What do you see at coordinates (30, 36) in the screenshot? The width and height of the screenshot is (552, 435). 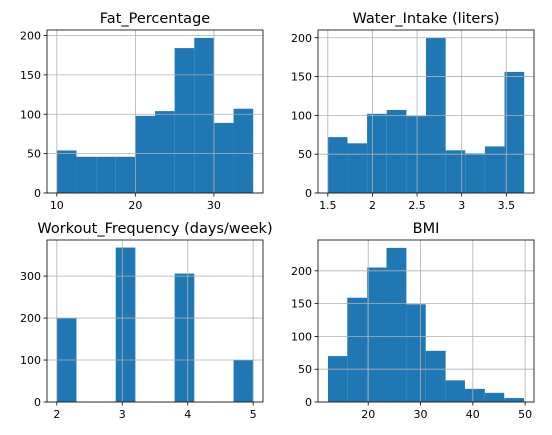 I see `fat-percentage-ytick-label-4: 200` at bounding box center [30, 36].